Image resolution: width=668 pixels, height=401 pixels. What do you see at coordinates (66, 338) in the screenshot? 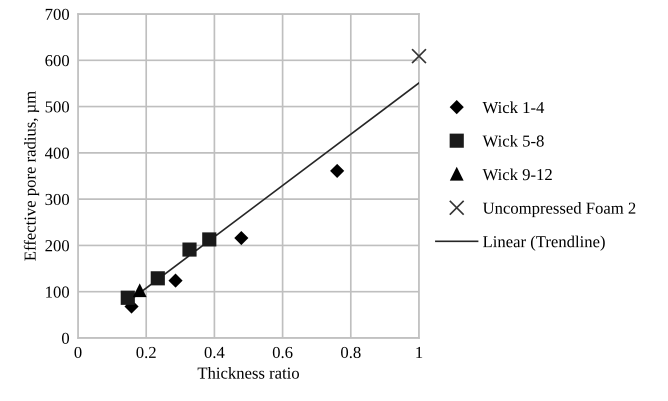
I see `y-tick-label: 0` at bounding box center [66, 338].